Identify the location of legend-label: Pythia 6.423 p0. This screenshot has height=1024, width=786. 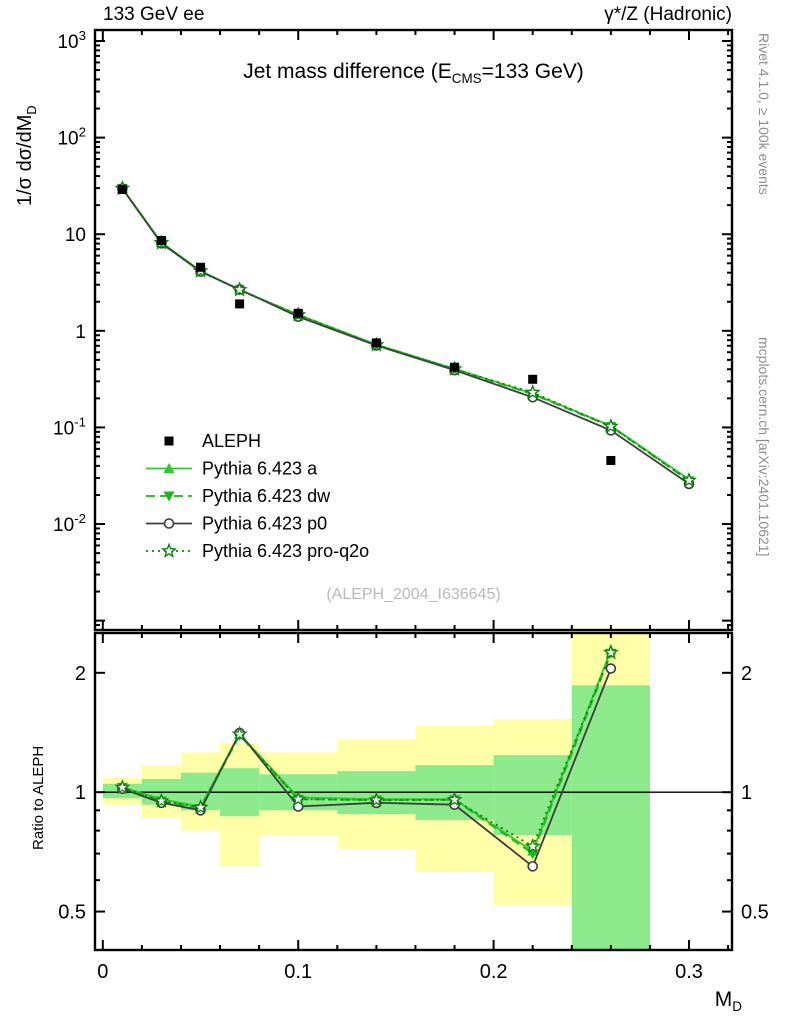
(264, 524).